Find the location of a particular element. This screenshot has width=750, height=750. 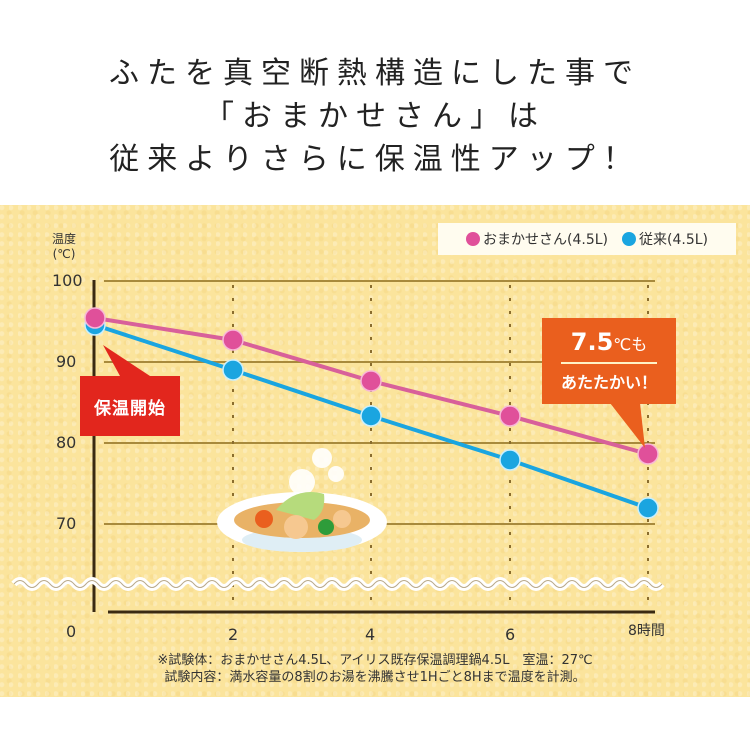

y-tick-90: 90 is located at coordinates (66, 361).